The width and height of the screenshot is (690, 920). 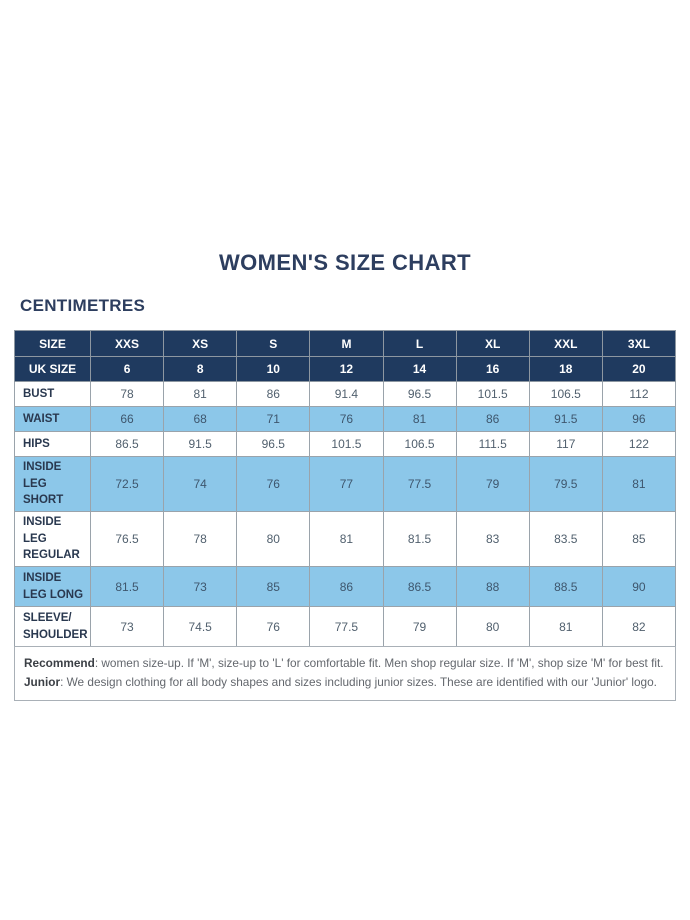 I want to click on uk-size-header-row: UK SIZE 6 8 10 12 14 16 18 20, so click(x=345, y=369).